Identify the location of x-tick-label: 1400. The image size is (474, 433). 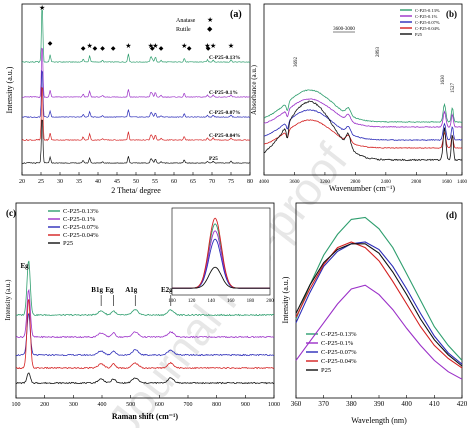
(462, 182).